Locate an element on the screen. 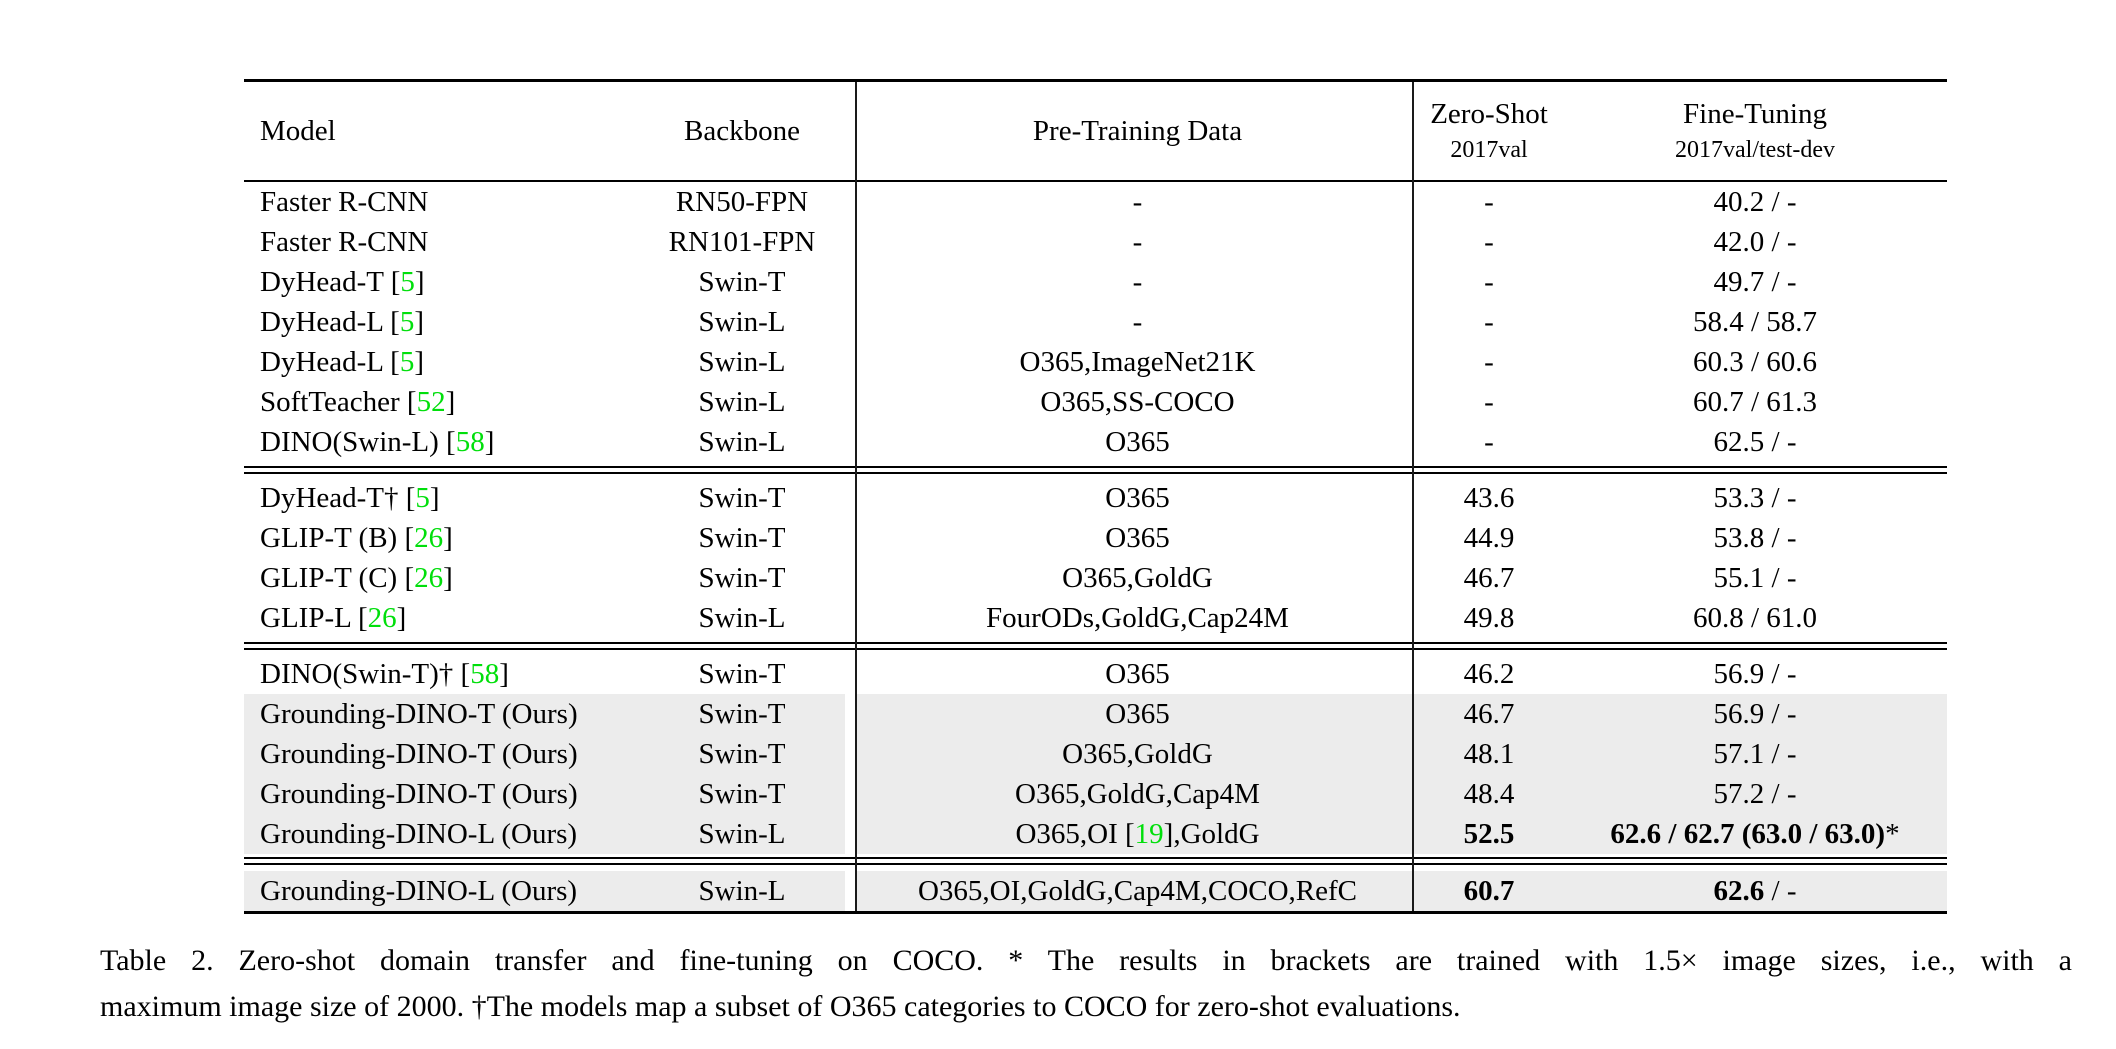 The image size is (2116, 1049). header-model: Model is located at coordinates (298, 130).